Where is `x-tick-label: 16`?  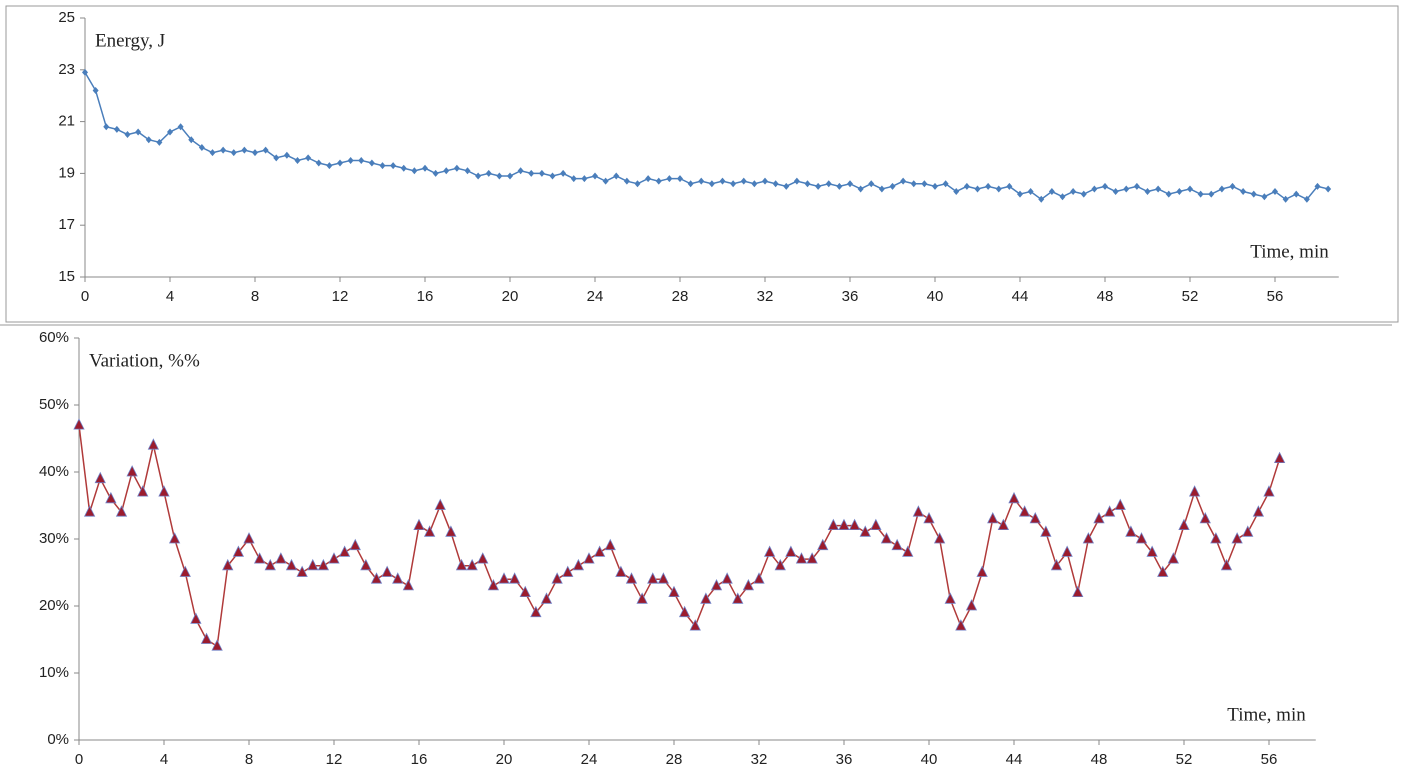 x-tick-label: 16 is located at coordinates (425, 296).